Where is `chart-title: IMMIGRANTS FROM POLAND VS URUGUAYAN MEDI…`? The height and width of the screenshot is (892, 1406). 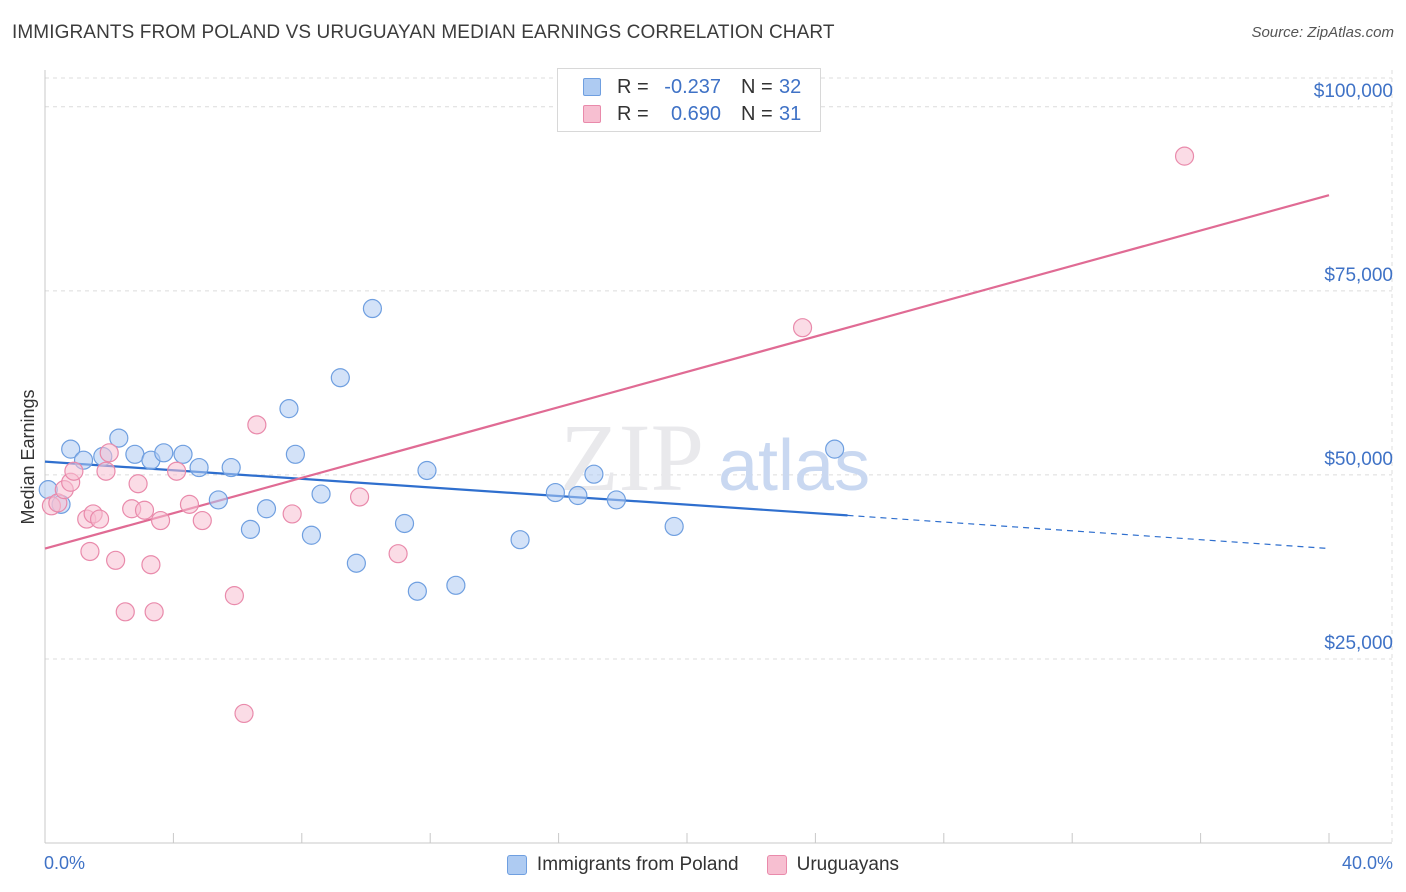
chart-title: IMMIGRANTS FROM POLAND VS URUGUAYAN MEDI… is located at coordinates (423, 32).